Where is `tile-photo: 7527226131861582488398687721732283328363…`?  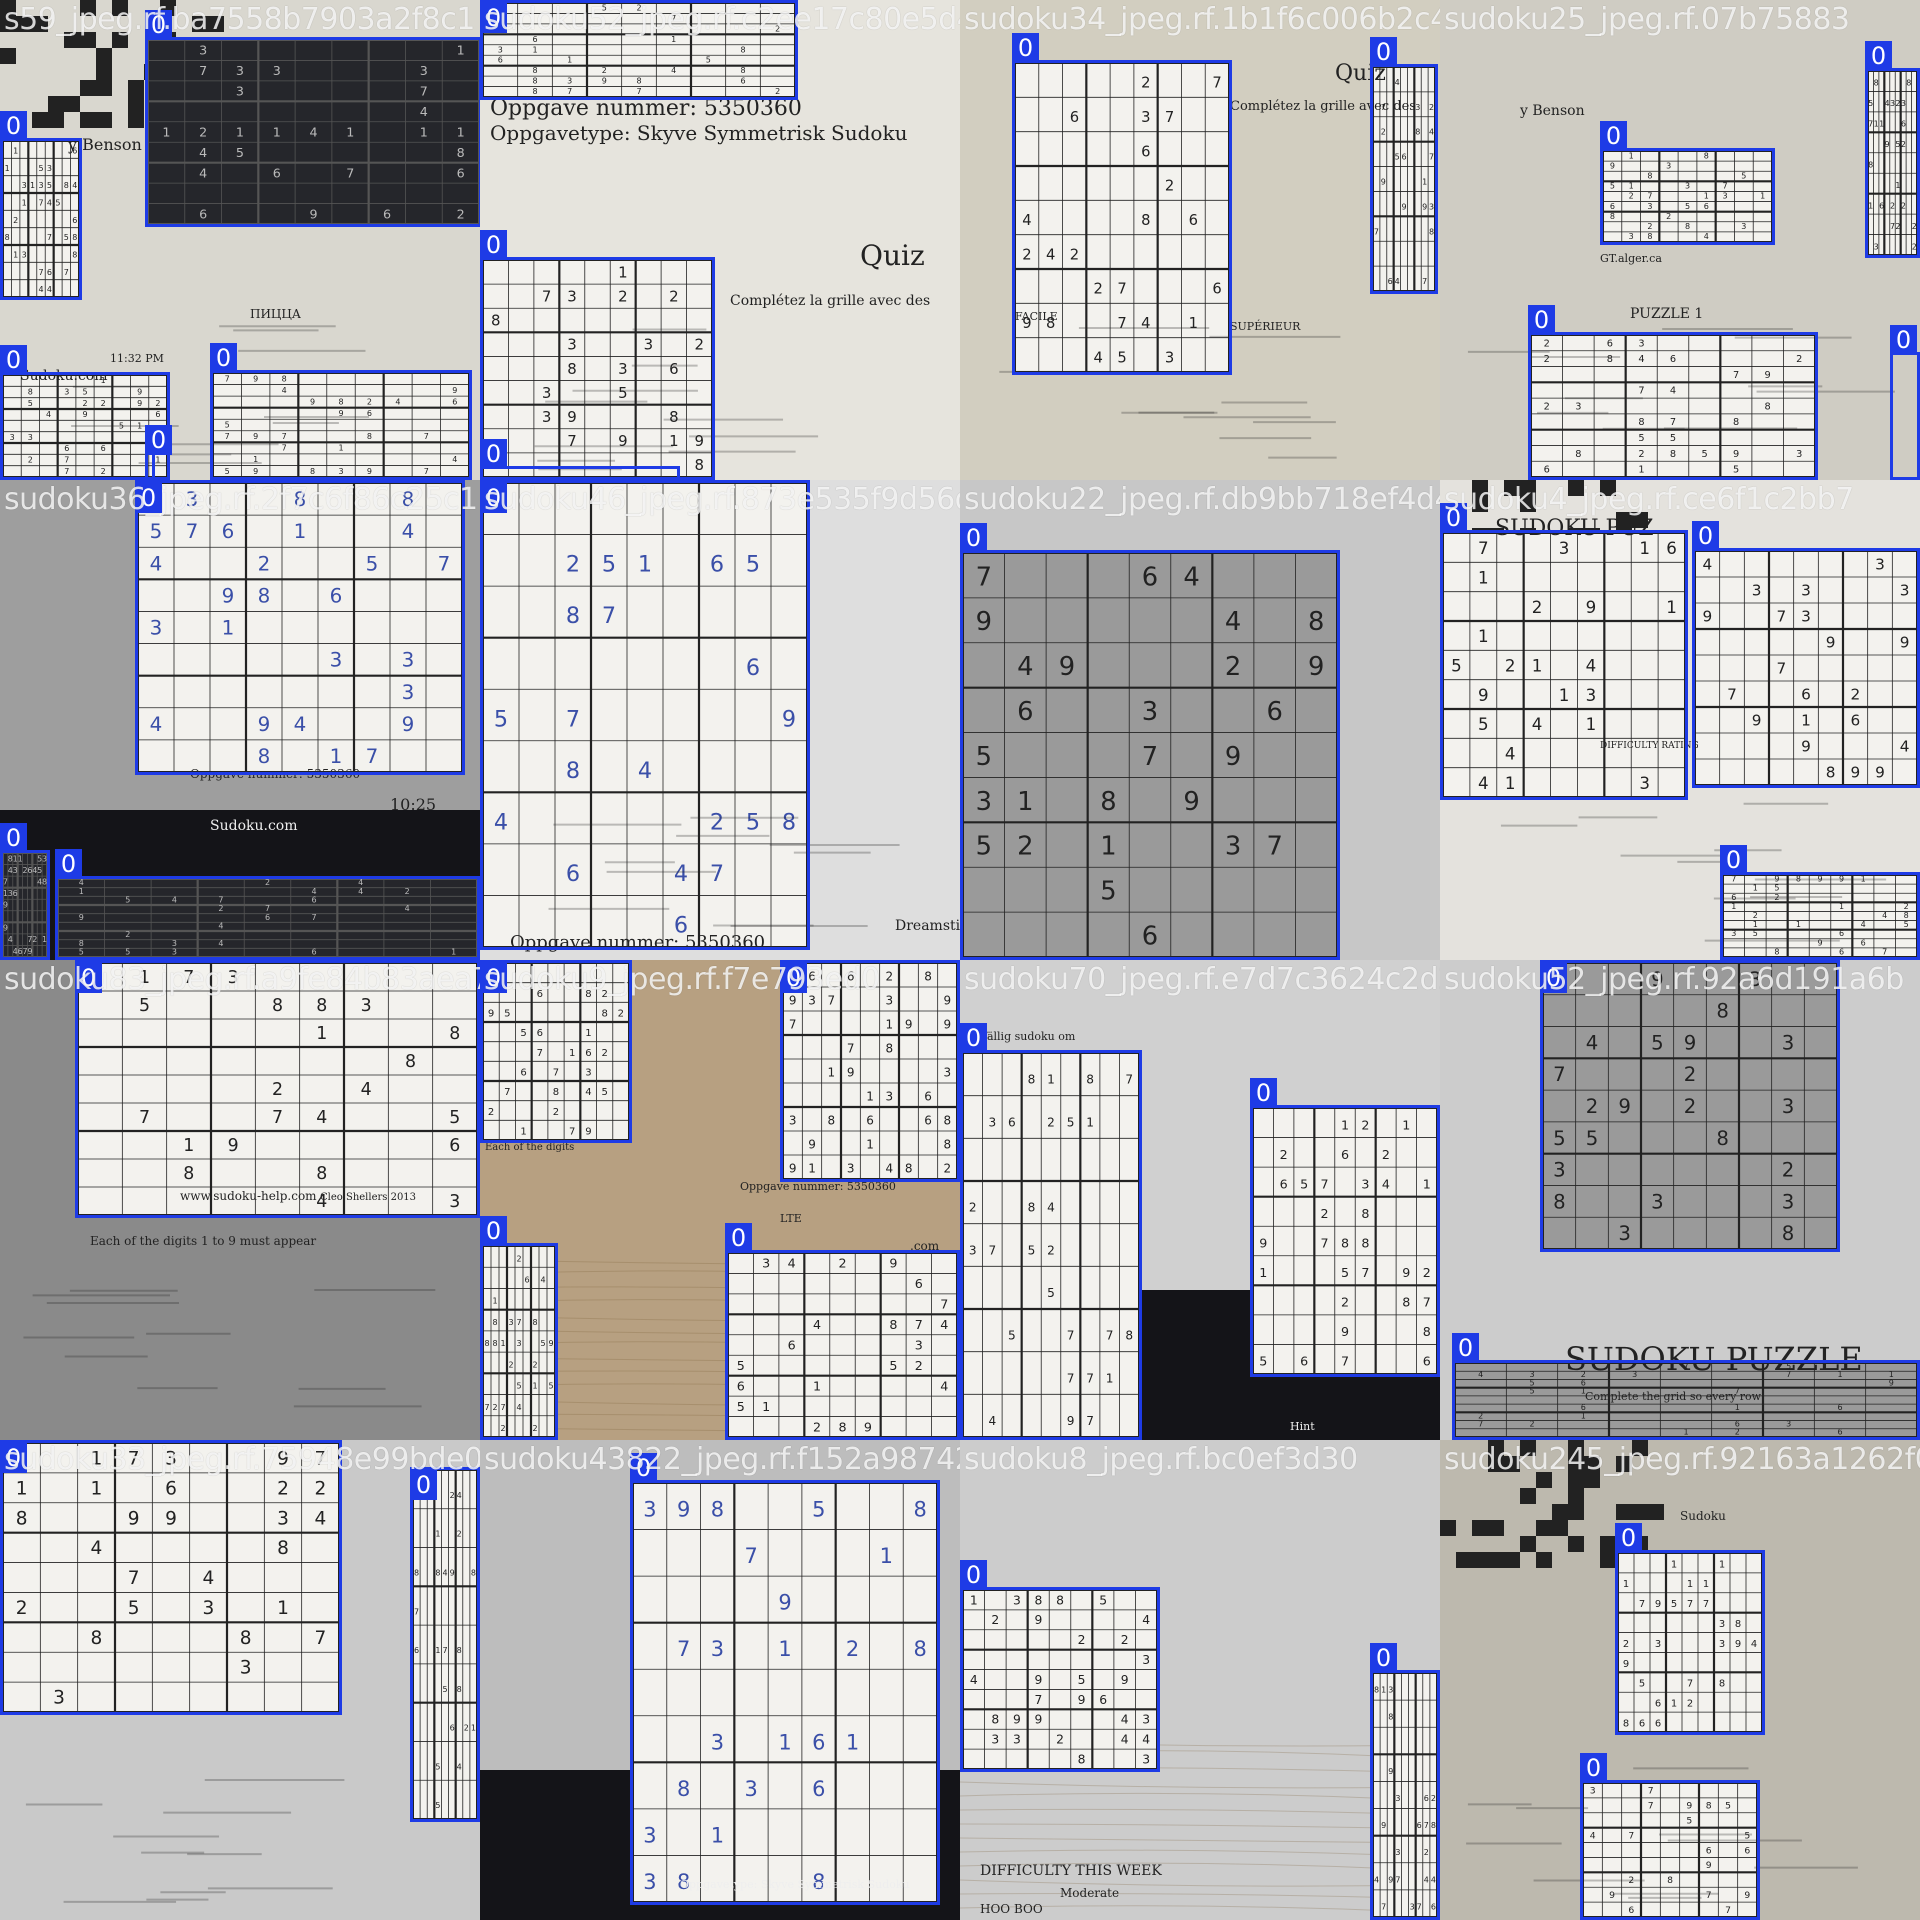
tile-photo: 7527226131861582488398687721732283328363… is located at coordinates (706, 240).